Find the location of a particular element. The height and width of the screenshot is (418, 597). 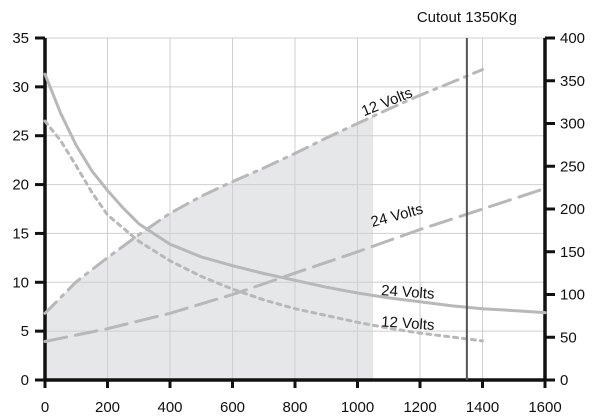

series-annotation: 12 Volts is located at coordinates (408, 323).